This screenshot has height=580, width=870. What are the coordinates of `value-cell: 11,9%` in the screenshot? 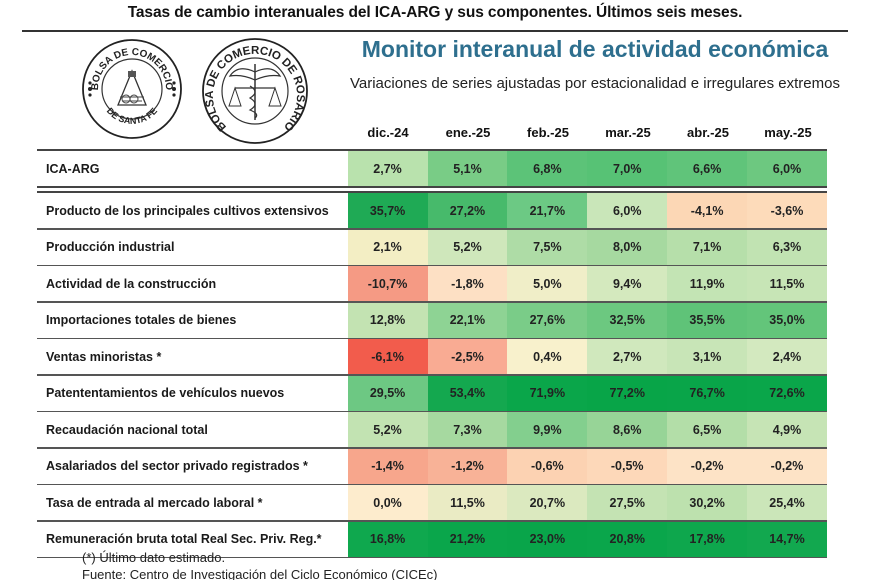 It's located at (707, 283).